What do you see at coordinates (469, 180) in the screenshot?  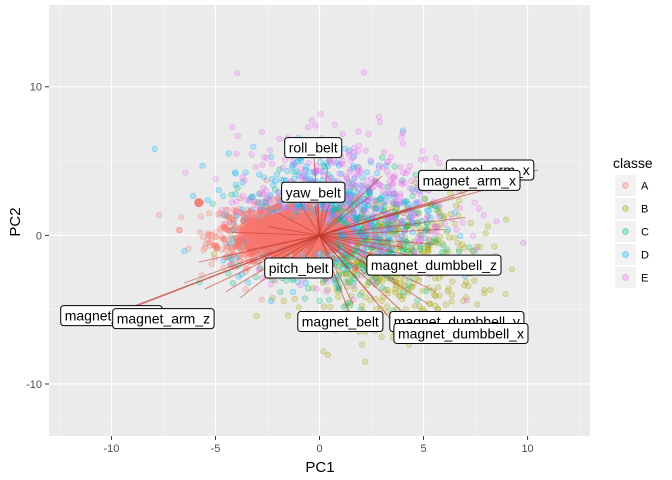 I see `vector-label-magnet-arm-x: magnet_arm_x` at bounding box center [469, 180].